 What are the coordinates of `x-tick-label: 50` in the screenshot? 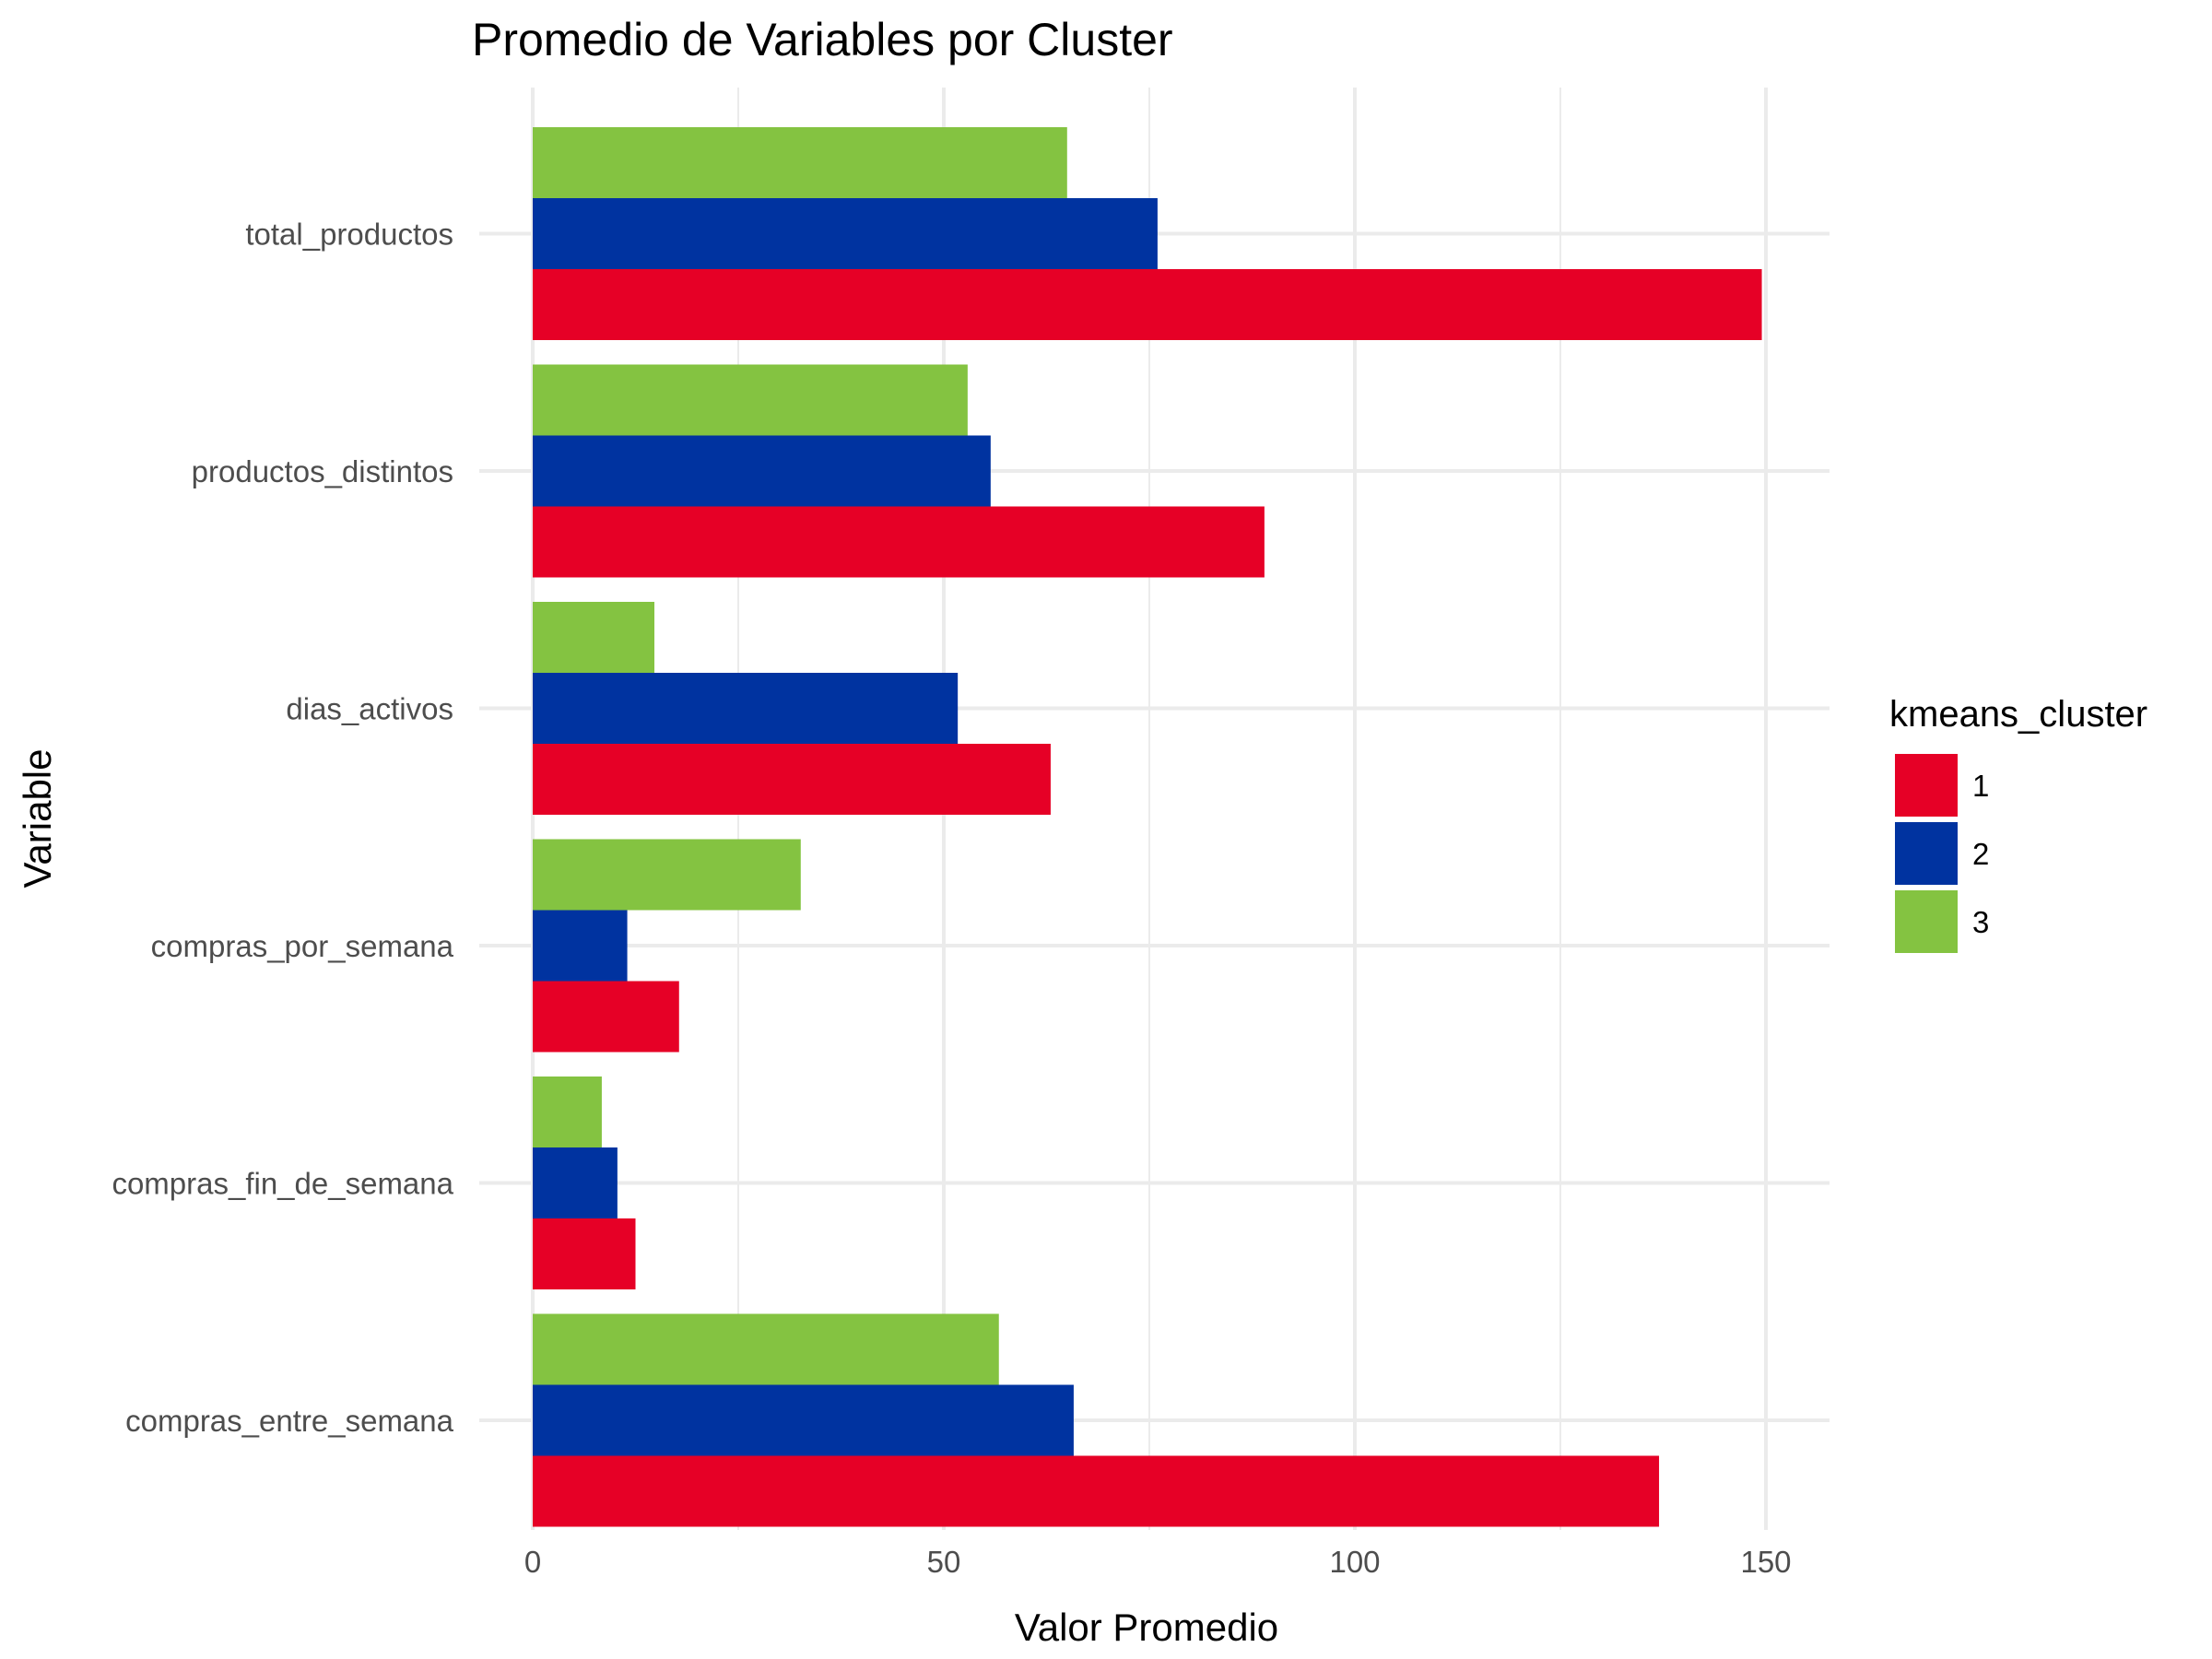 It's located at (944, 1562).